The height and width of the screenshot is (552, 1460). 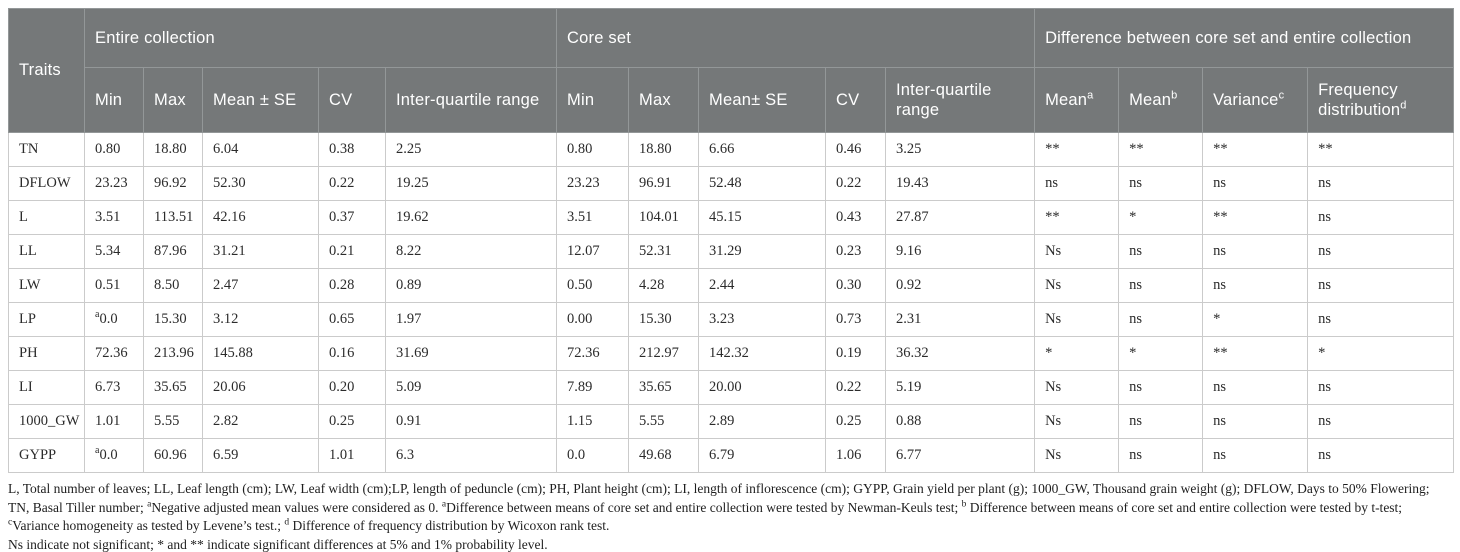 I want to click on data-cell: 3.51, so click(x=593, y=217).